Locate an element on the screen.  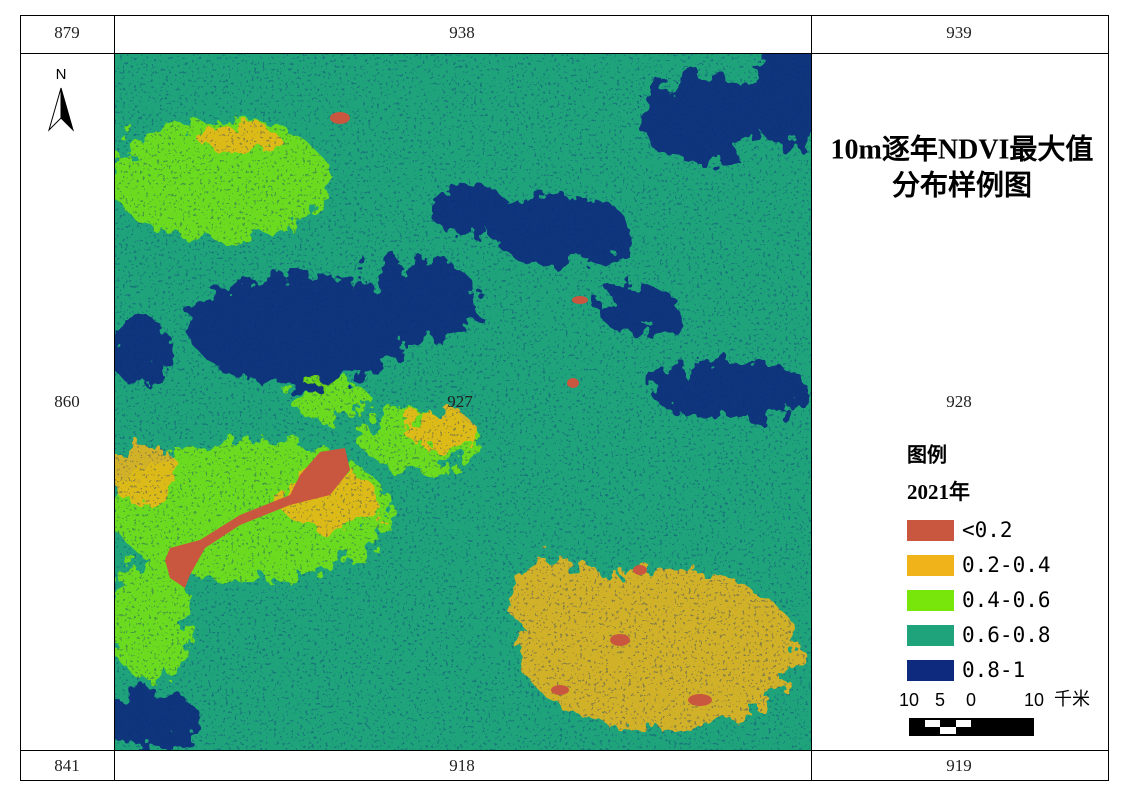
legend-label: 0.8-1 is located at coordinates (993, 670).